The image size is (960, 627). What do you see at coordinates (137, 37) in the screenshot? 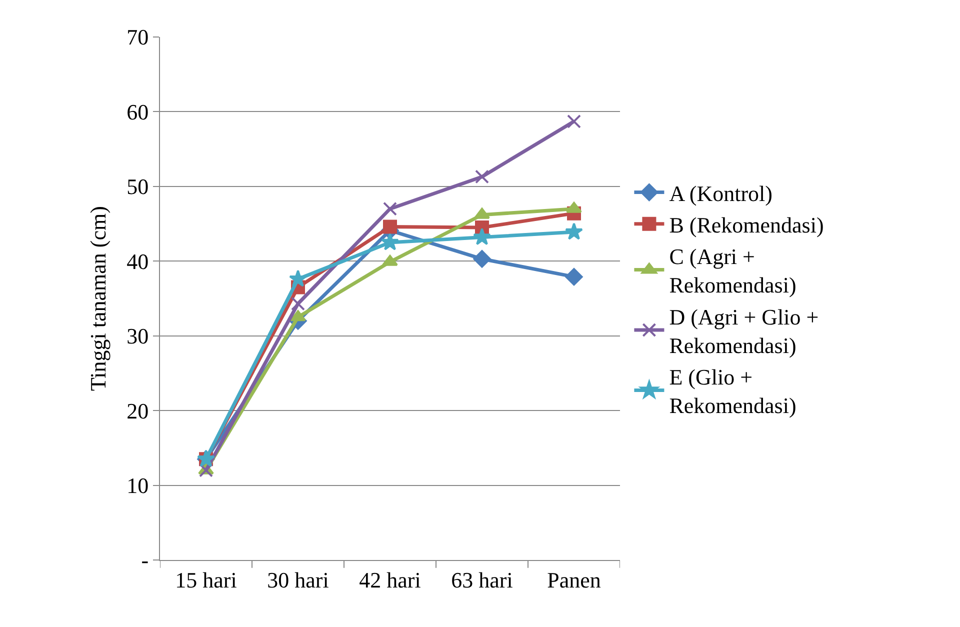
I see `y-tick-label: 70` at bounding box center [137, 37].